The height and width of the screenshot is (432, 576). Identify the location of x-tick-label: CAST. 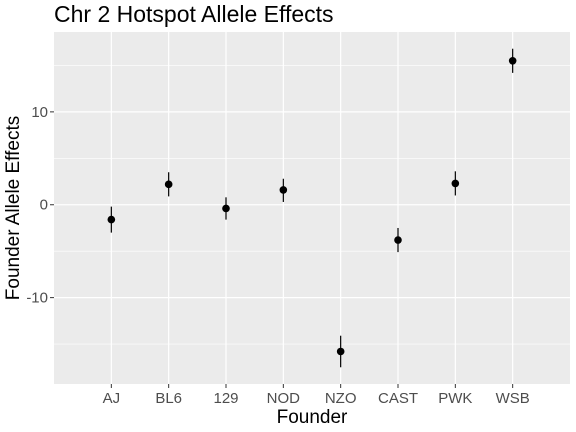
(398, 398).